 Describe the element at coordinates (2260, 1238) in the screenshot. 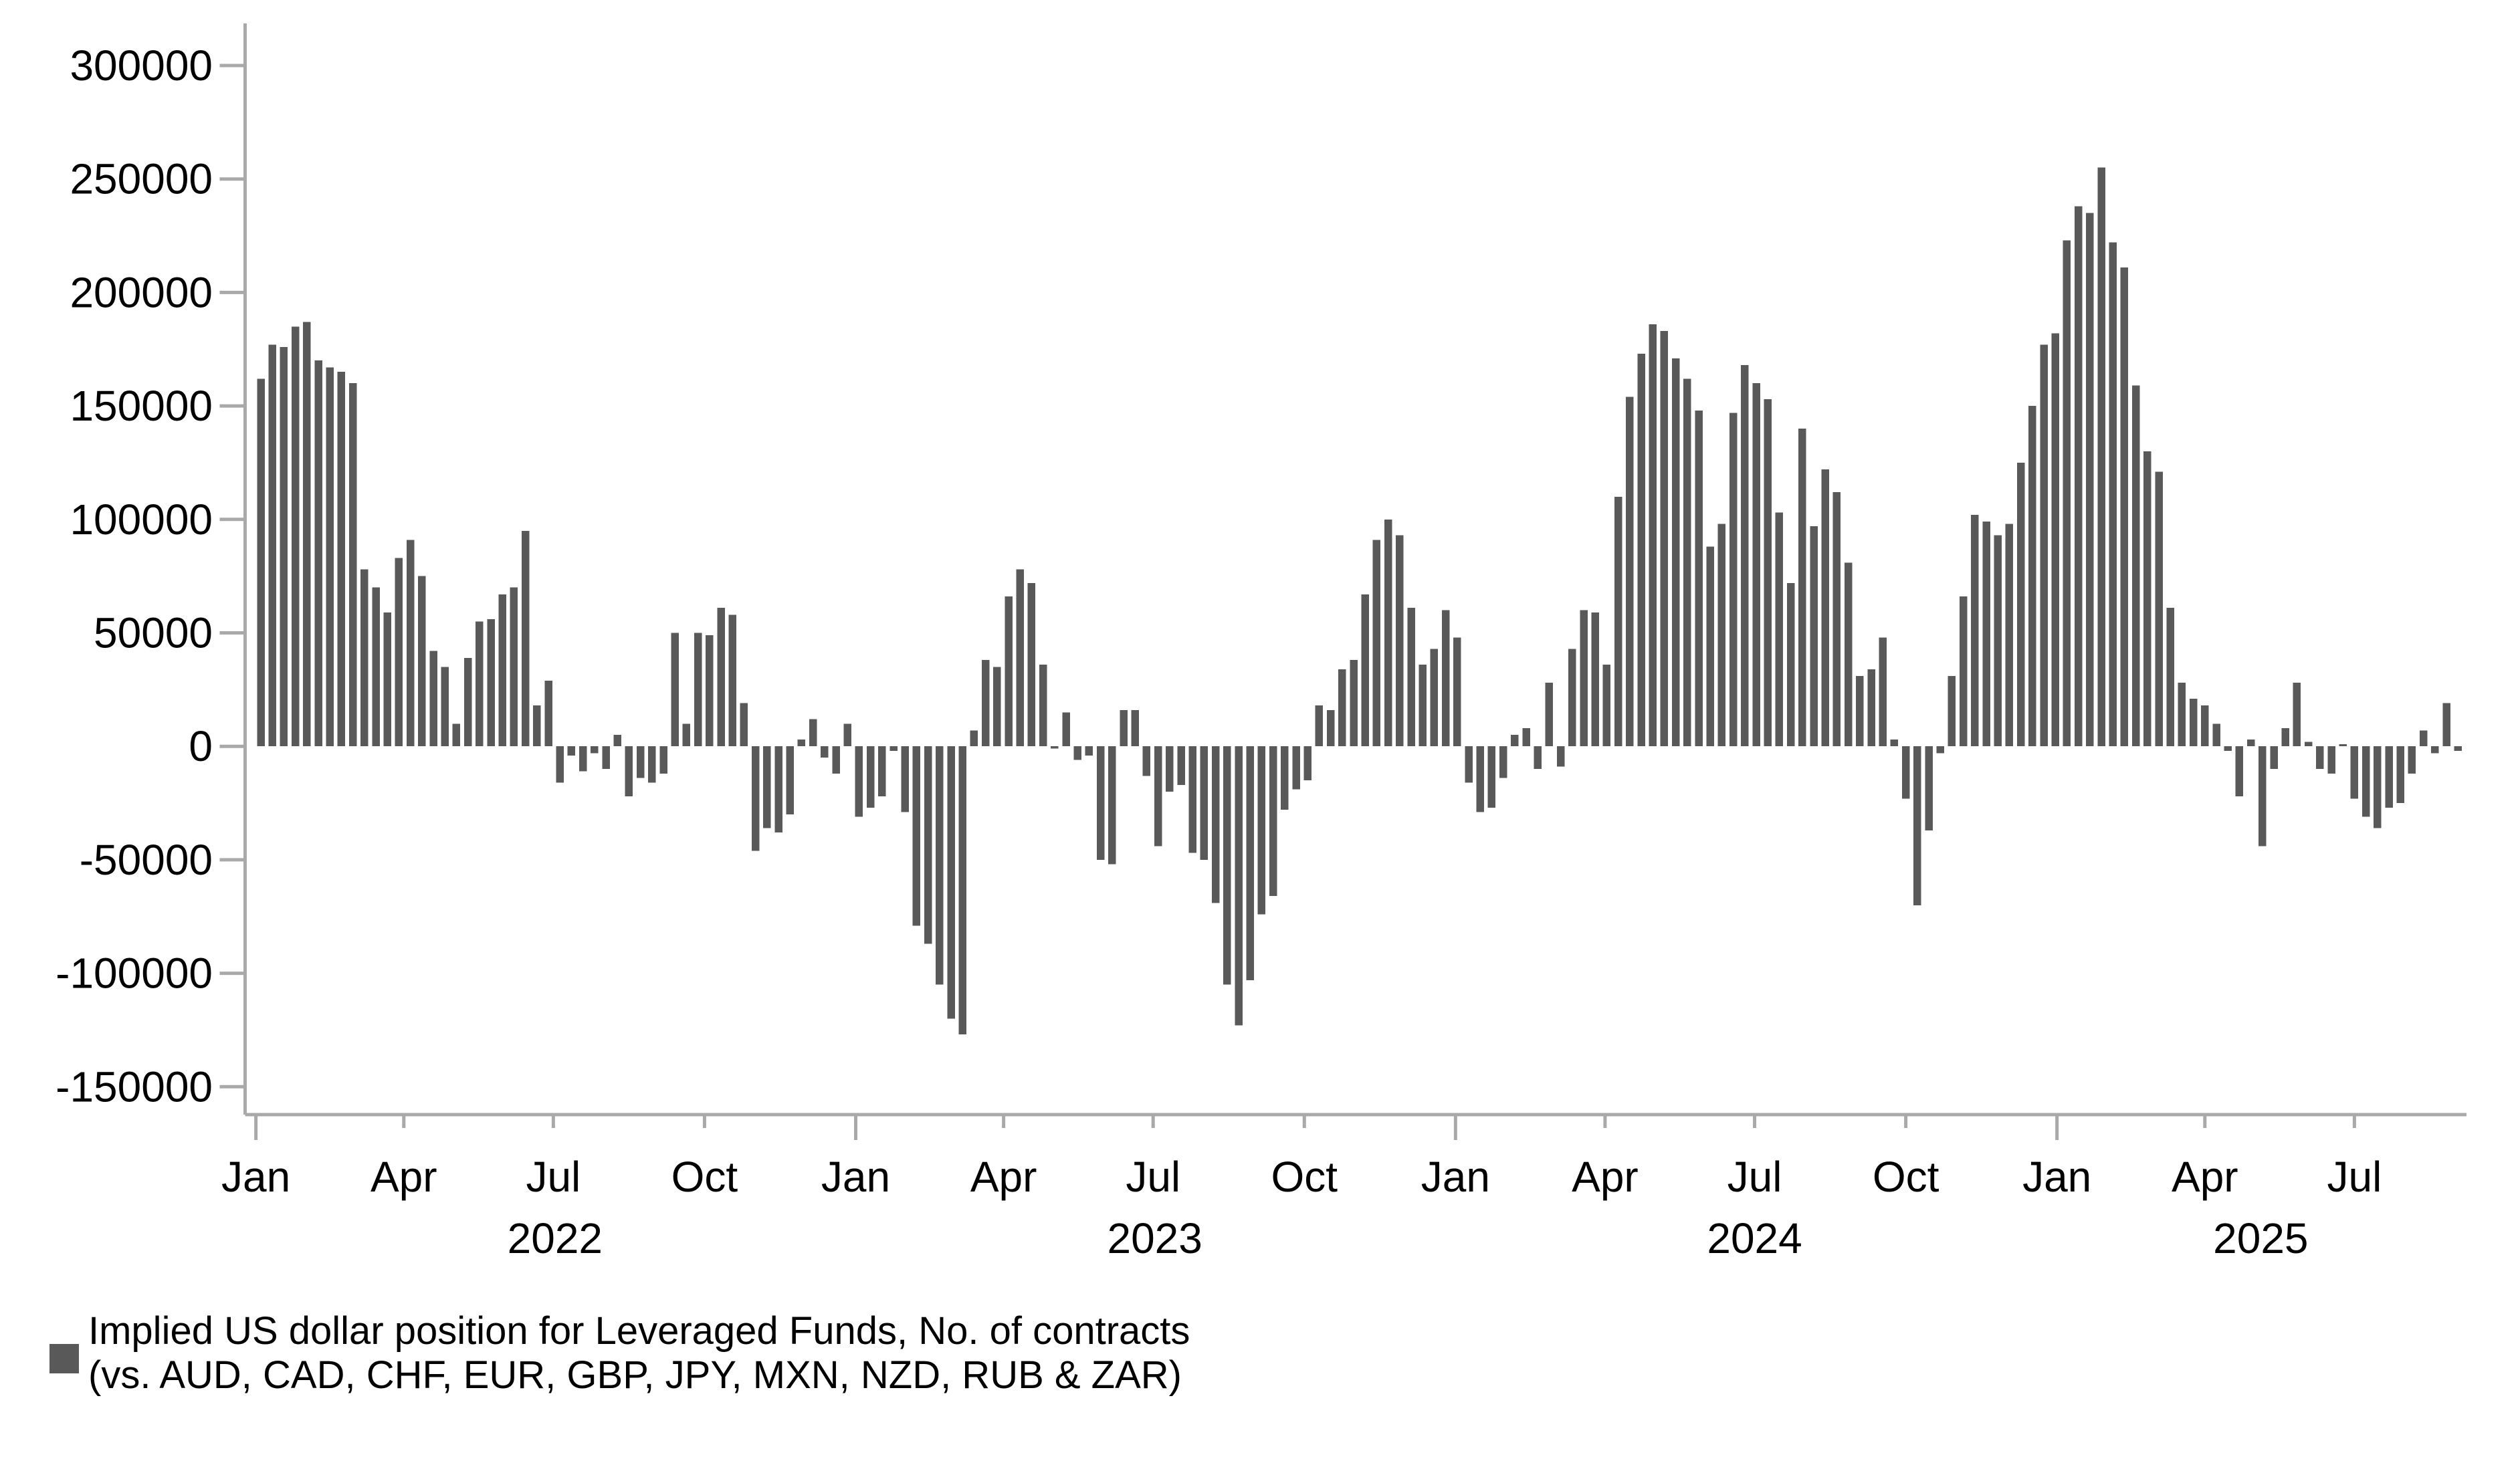

I see `year-label: 2025` at that location.